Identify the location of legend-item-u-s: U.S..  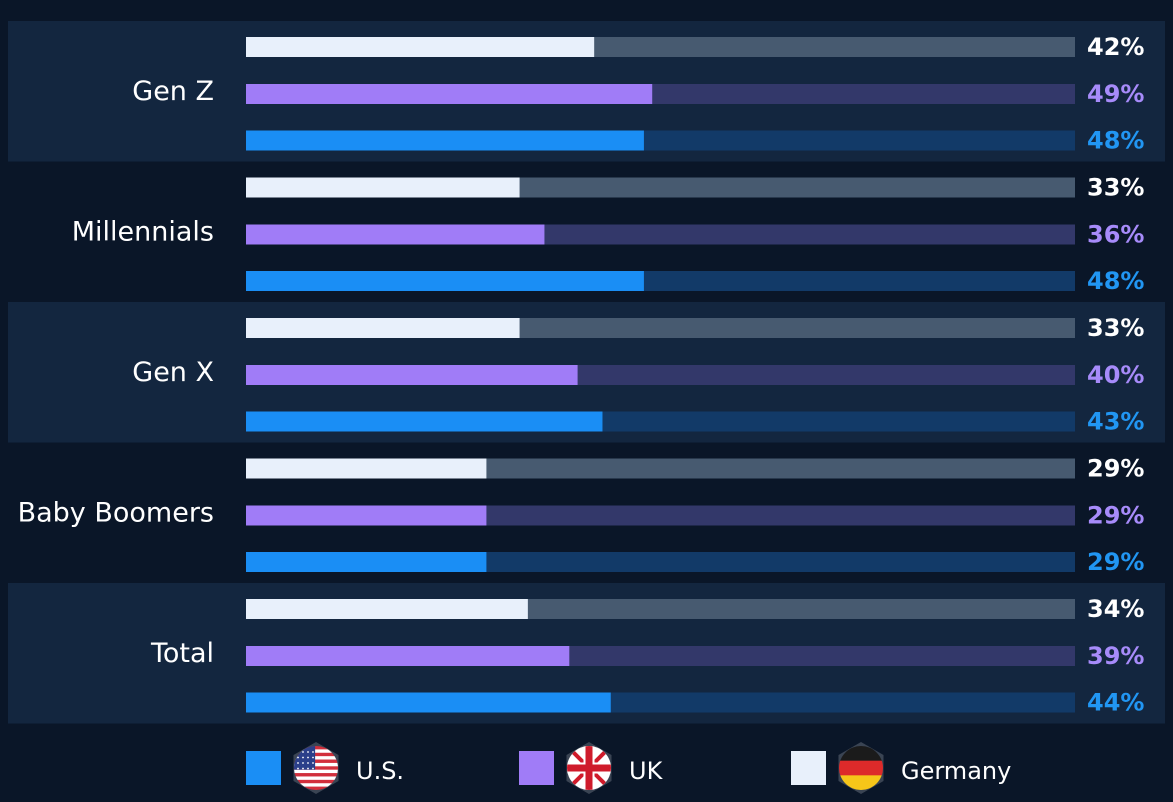
(325, 768).